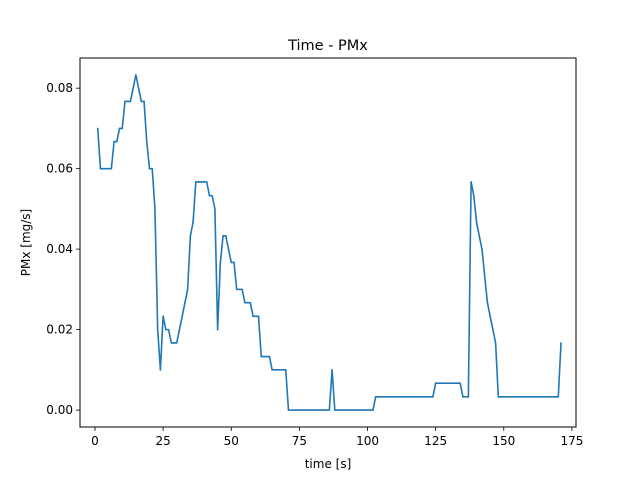 The image size is (640, 480). What do you see at coordinates (59, 330) in the screenshot?
I see `y-tick-label: 0.02` at bounding box center [59, 330].